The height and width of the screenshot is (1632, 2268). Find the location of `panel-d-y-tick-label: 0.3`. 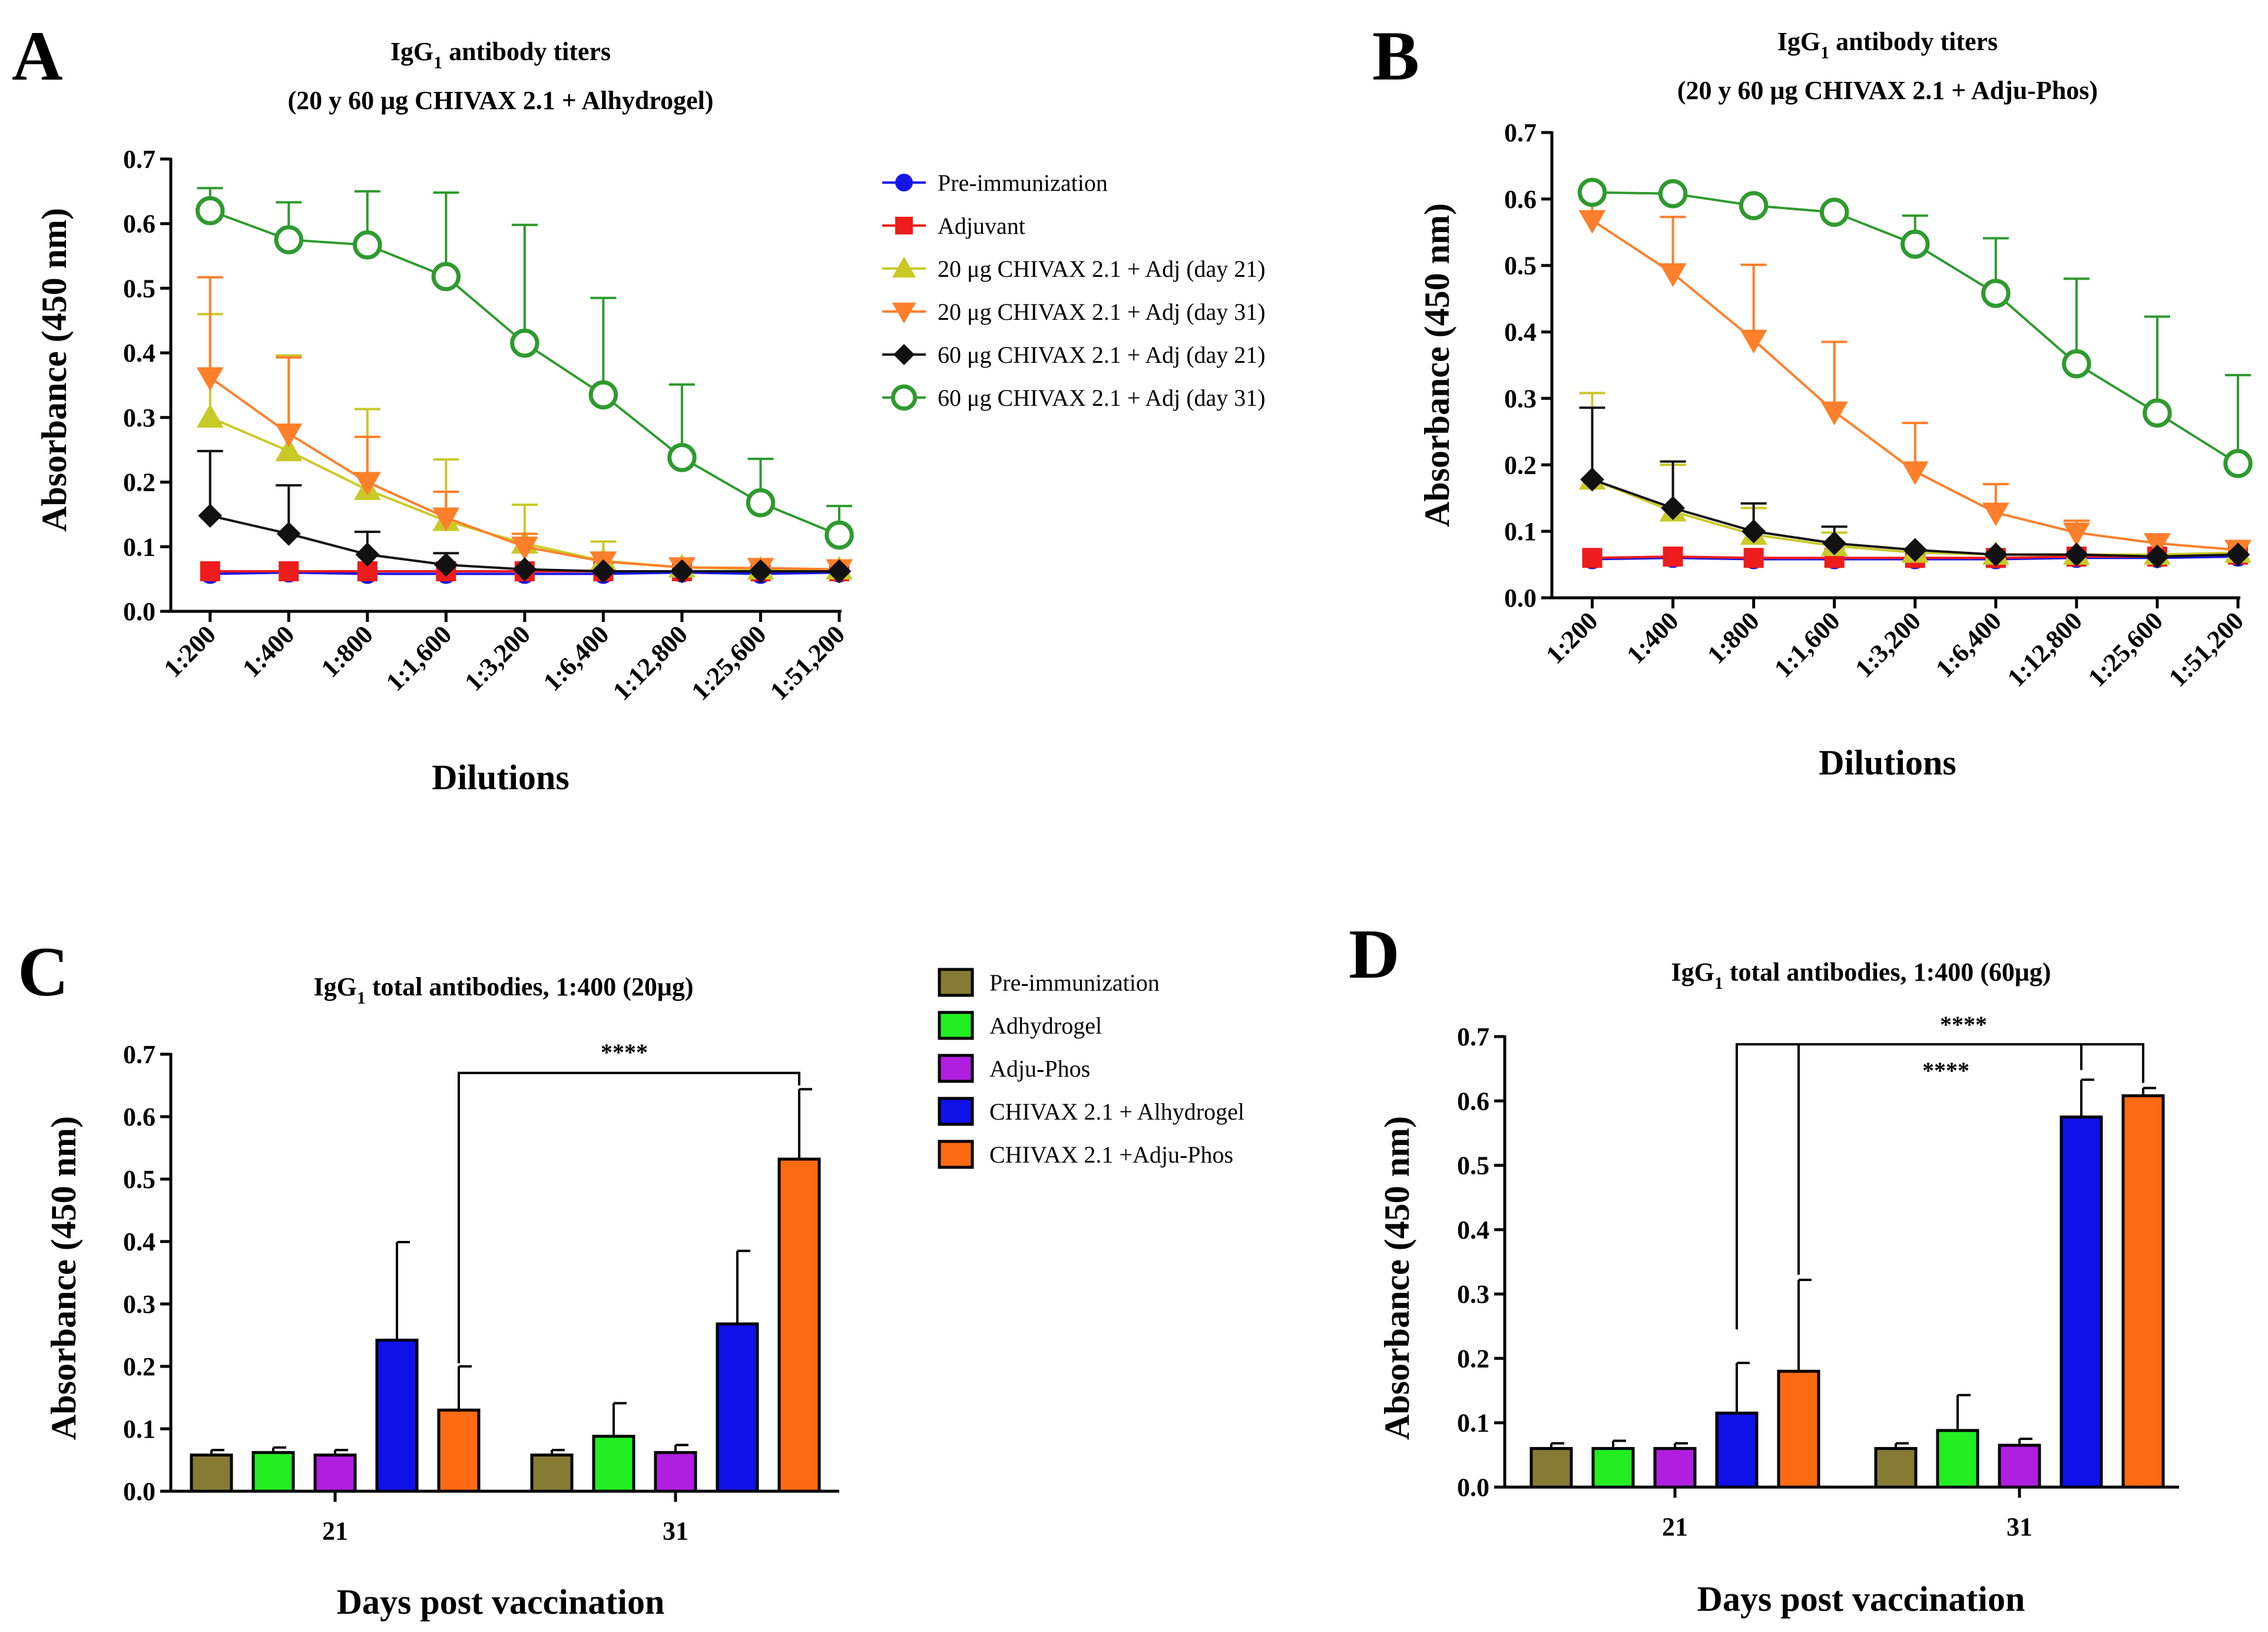

panel-d-y-tick-label: 0.3 is located at coordinates (1473, 1294).